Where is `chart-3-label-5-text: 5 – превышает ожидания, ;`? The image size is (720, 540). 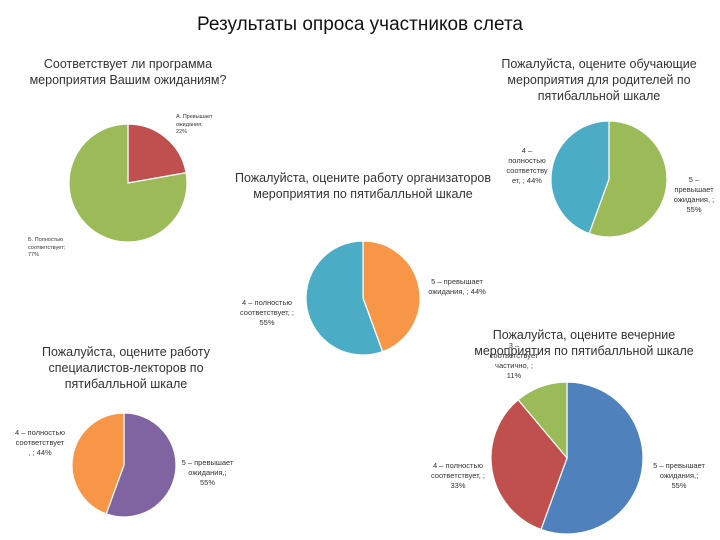
chart-3-label-5-text: 5 – превышает ожидания, ; is located at coordinates (455, 286).